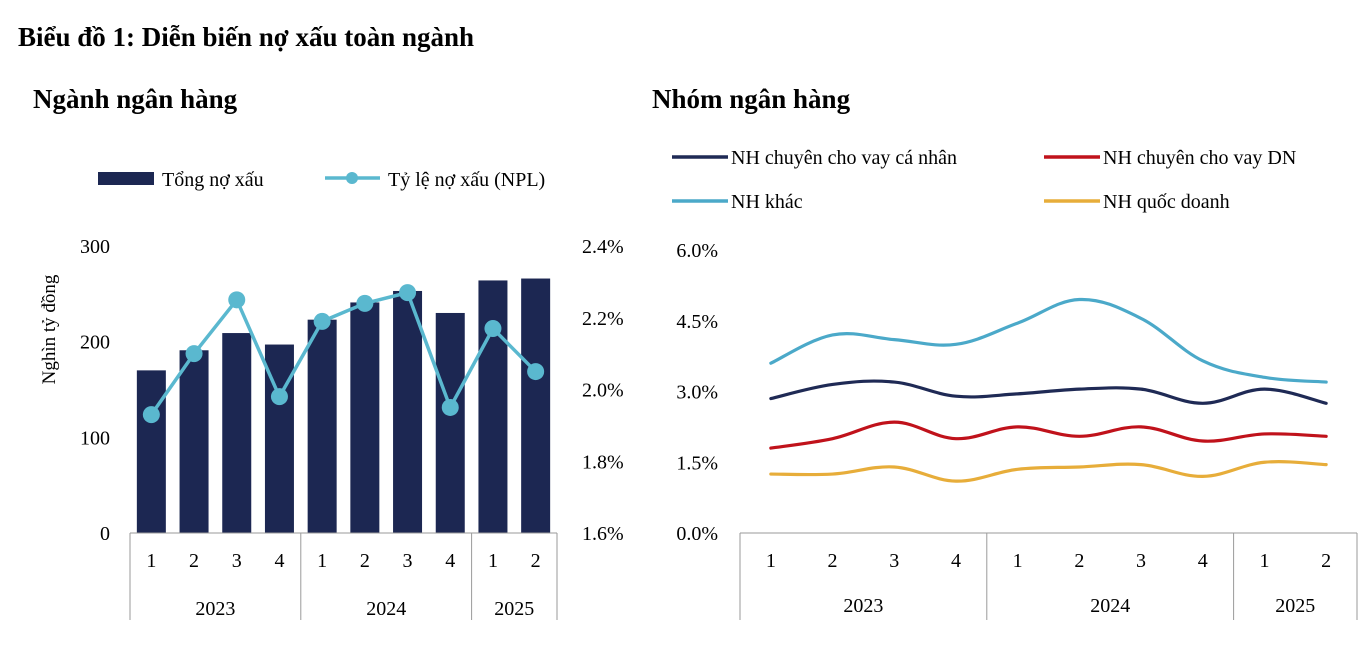 The height and width of the screenshot is (654, 1370). What do you see at coordinates (844, 158) in the screenshot?
I see `legend-label: NH chuyên cho vay cá nhân` at bounding box center [844, 158].